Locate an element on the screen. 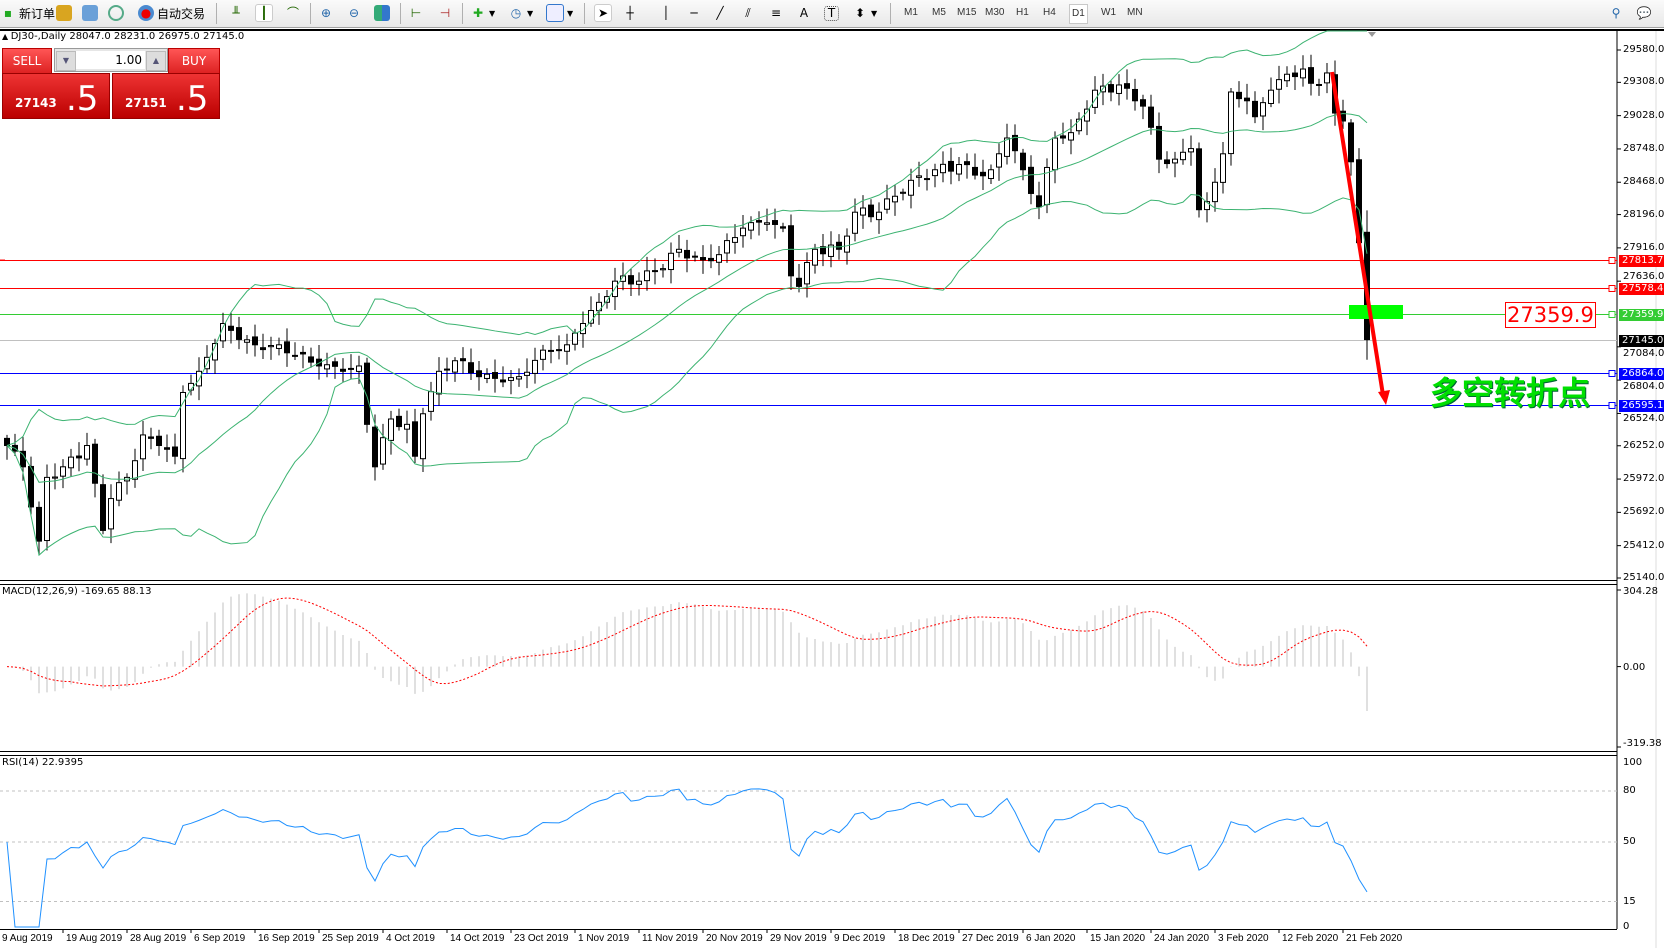 The height and width of the screenshot is (948, 1664). timeframe-mn: MN is located at coordinates (1135, 12).